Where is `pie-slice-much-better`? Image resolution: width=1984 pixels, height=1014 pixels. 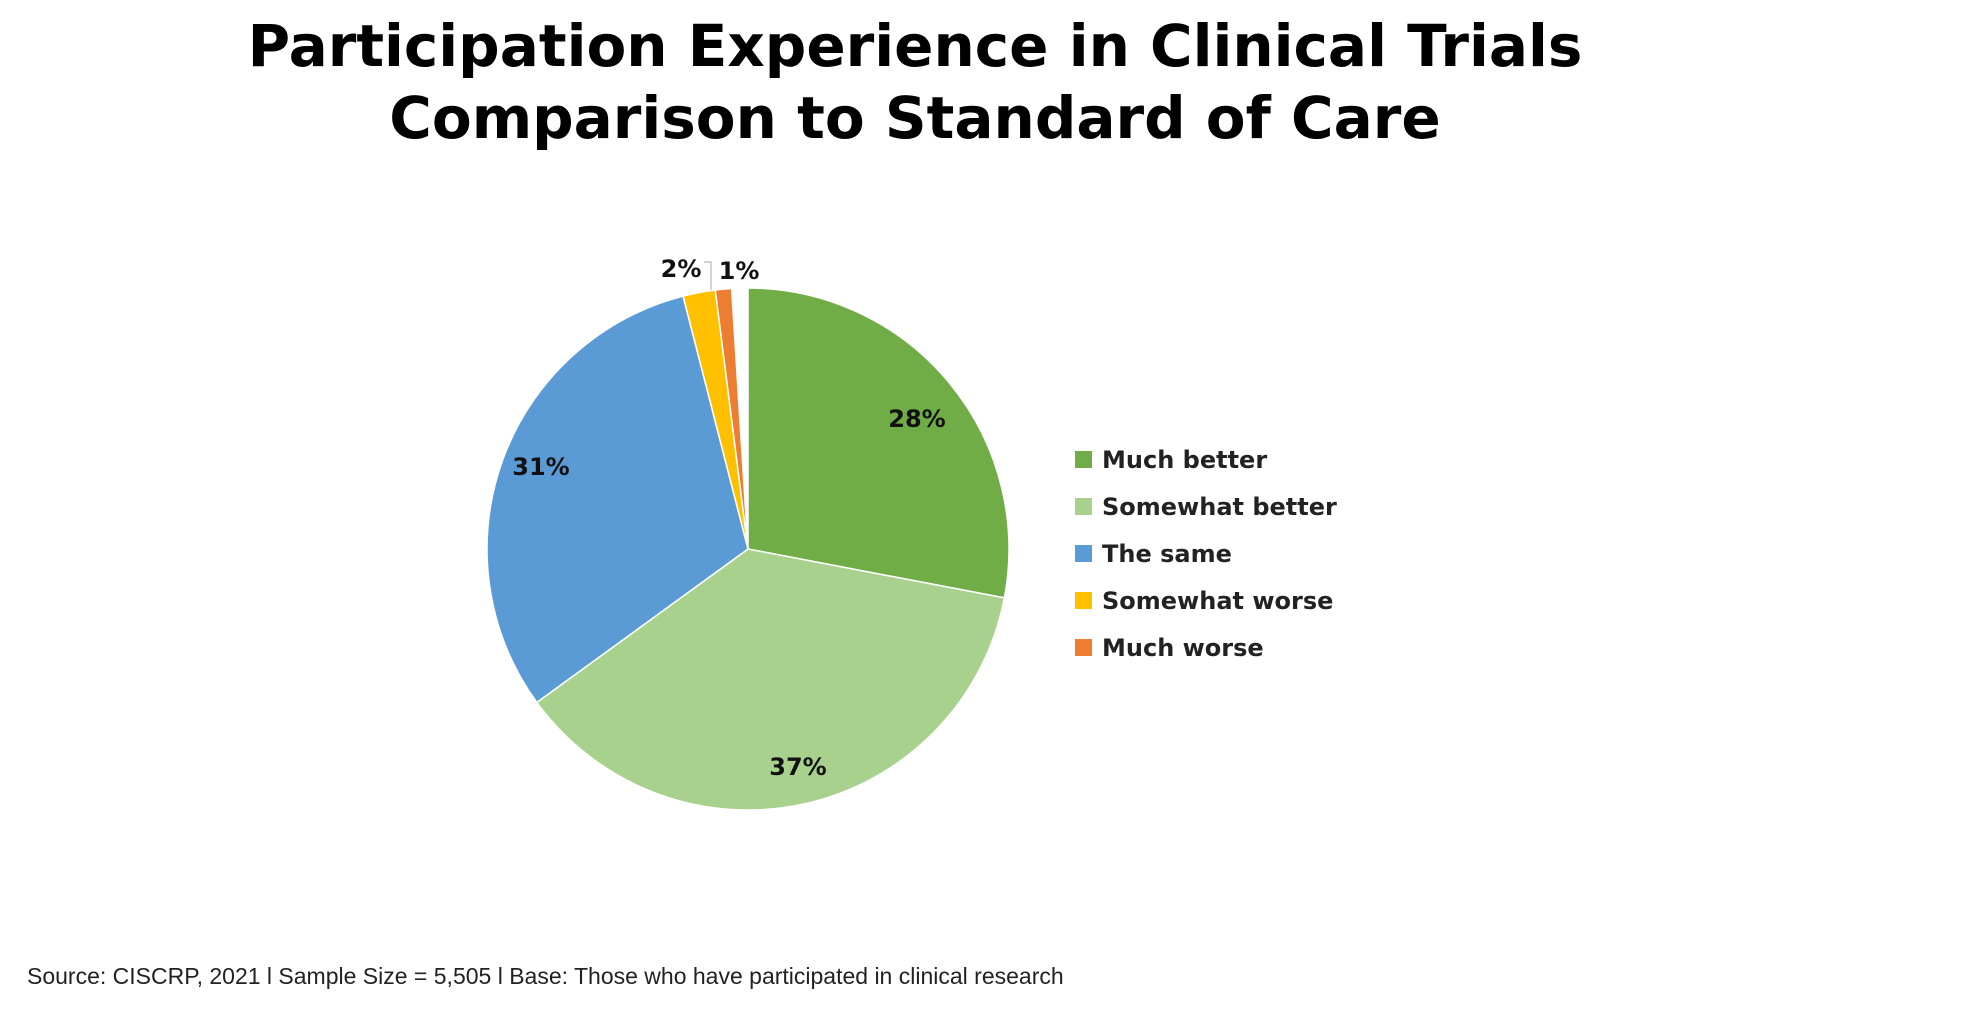 pie-slice-much-better is located at coordinates (878, 443).